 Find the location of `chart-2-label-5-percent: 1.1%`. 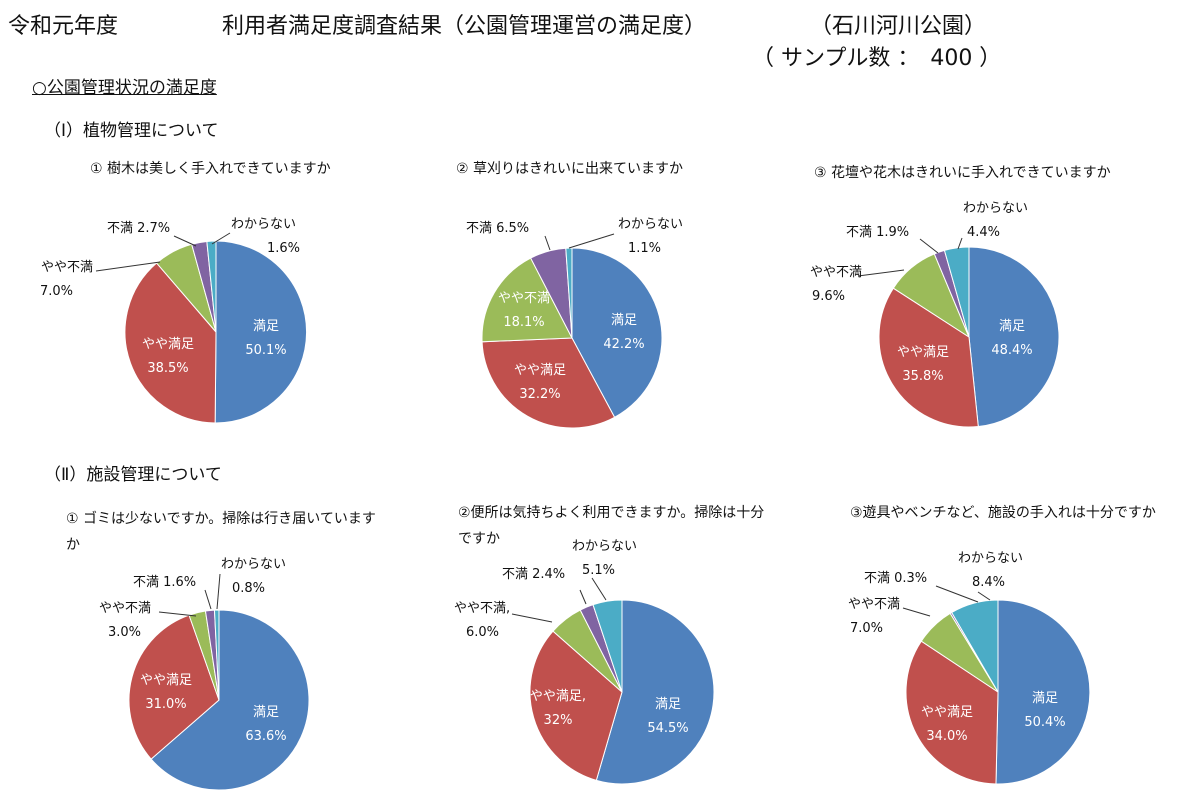

chart-2-label-5-percent: 1.1% is located at coordinates (644, 248).